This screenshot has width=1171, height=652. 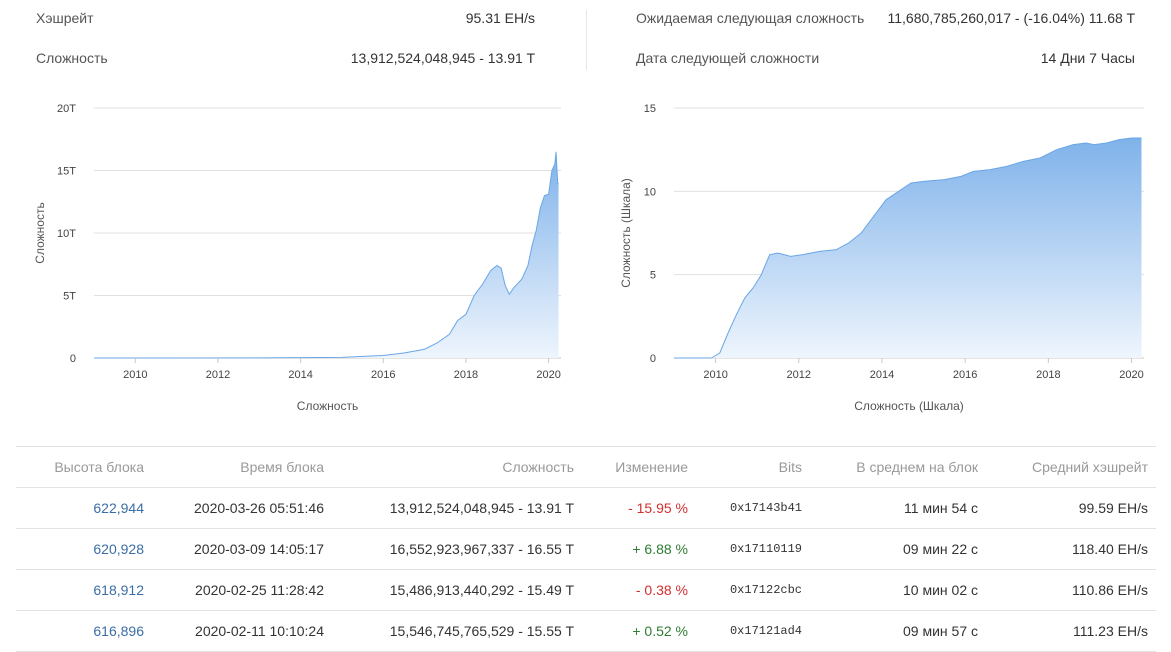 What do you see at coordinates (1011, 18) in the screenshot?
I see `next-difficulty-value: 11,680,785,260,017 - (-16.04%) 11.68 T` at bounding box center [1011, 18].